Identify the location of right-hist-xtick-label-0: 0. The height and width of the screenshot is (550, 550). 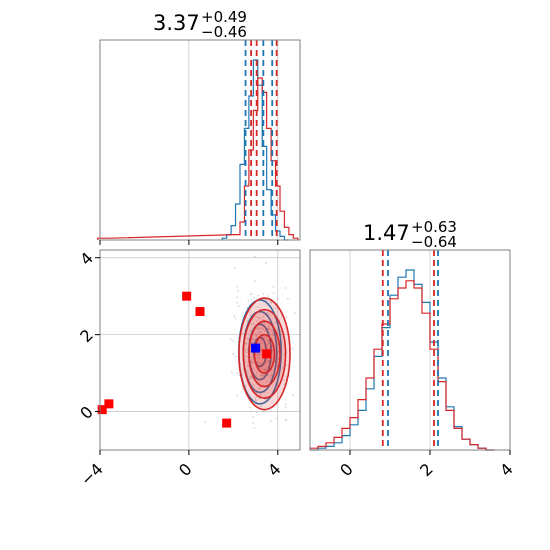
(346, 469).